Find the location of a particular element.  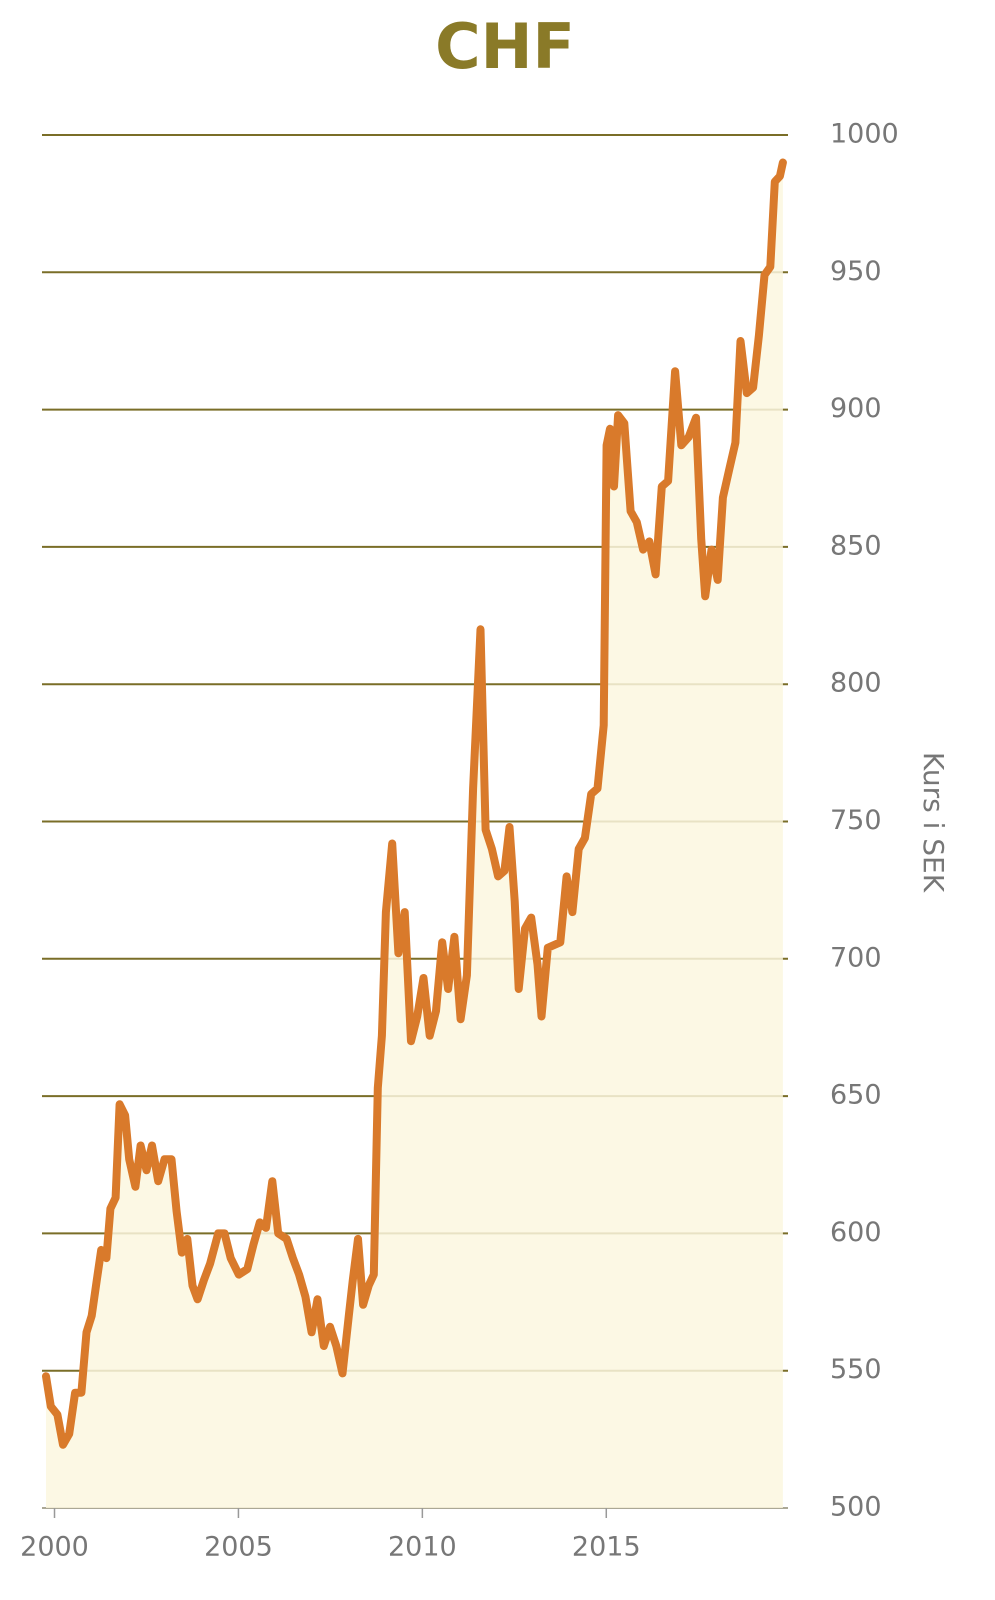

y-tick-label: 550 is located at coordinates (856, 1369).